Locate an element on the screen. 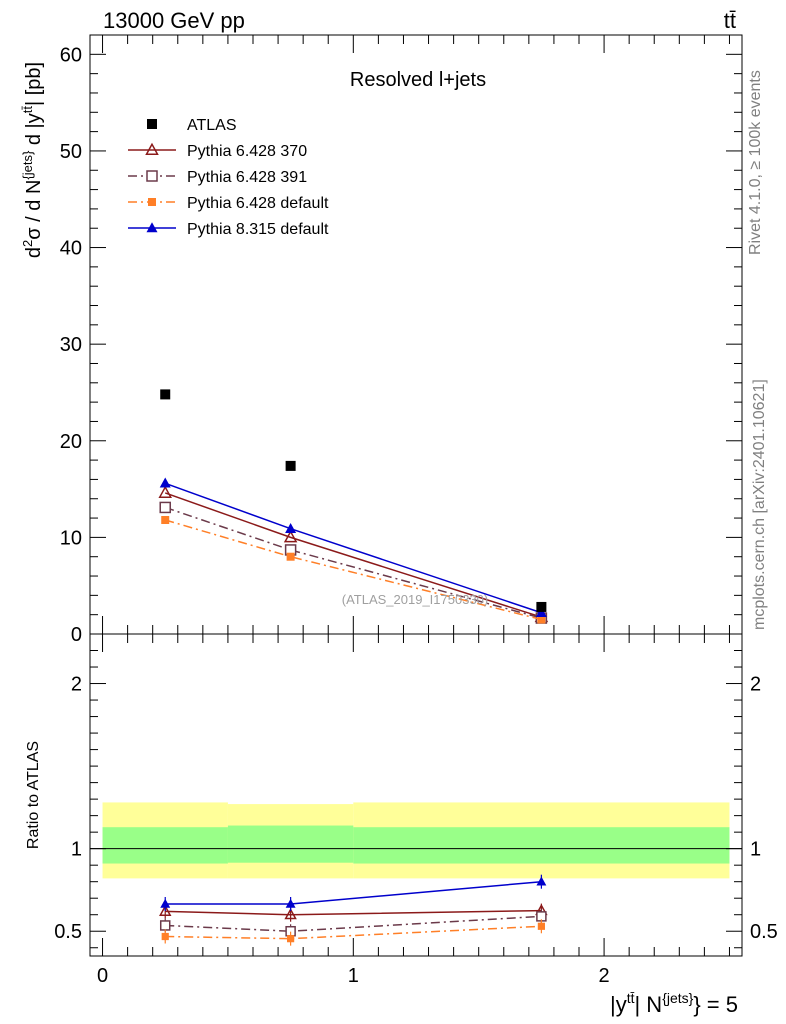  ratio-y-label: Ratio to ATLAS is located at coordinates (33, 795).